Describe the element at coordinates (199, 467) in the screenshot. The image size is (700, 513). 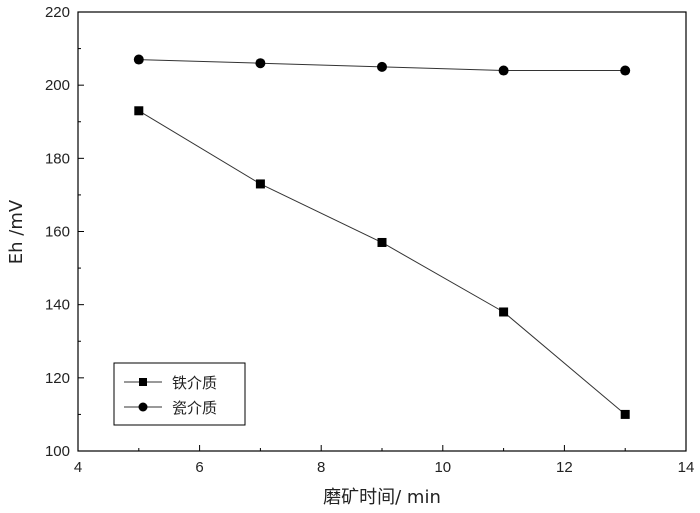
I see `x-tick-label: 6` at that location.